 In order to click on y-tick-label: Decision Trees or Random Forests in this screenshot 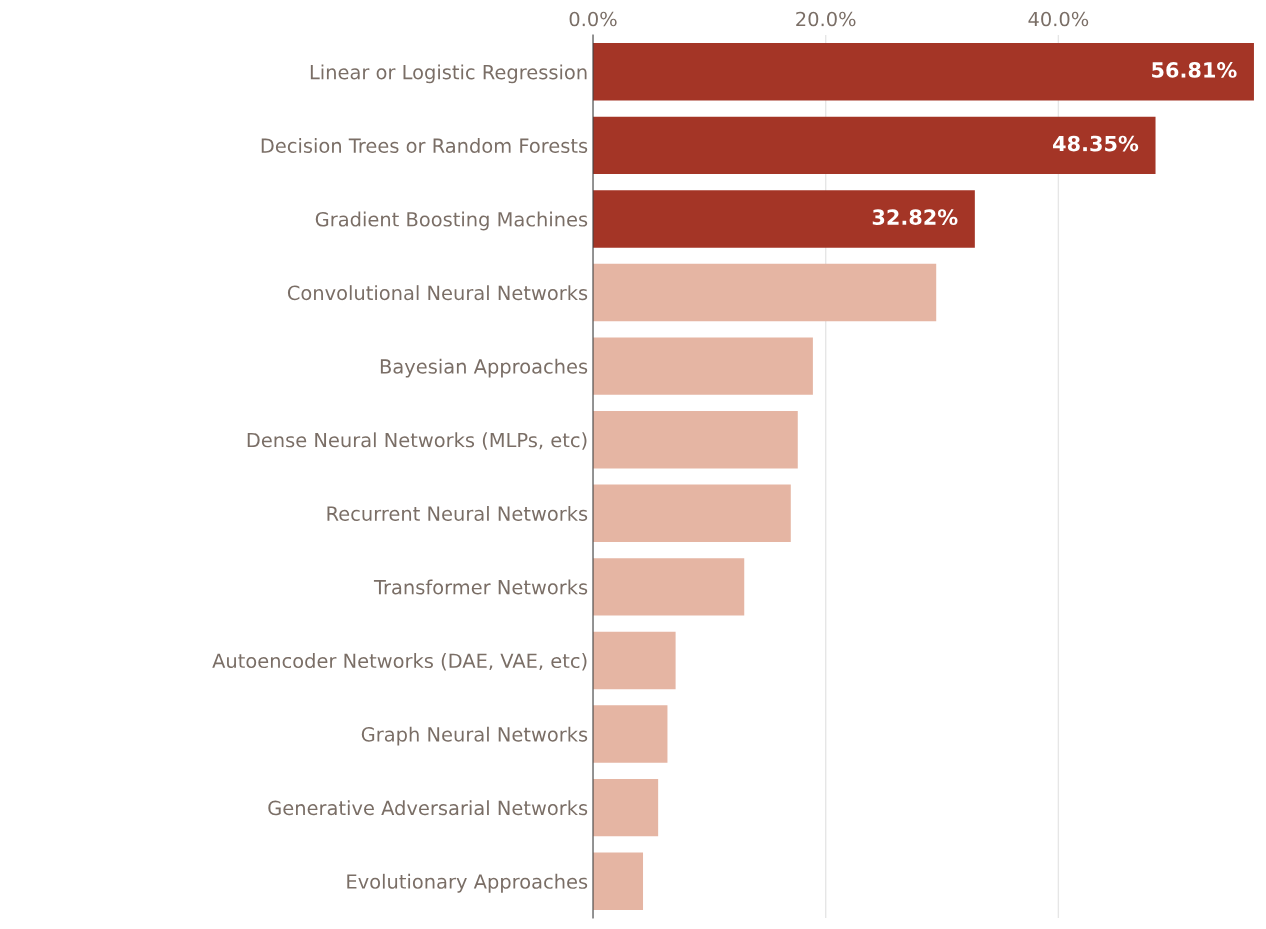, I will do `click(424, 145)`.